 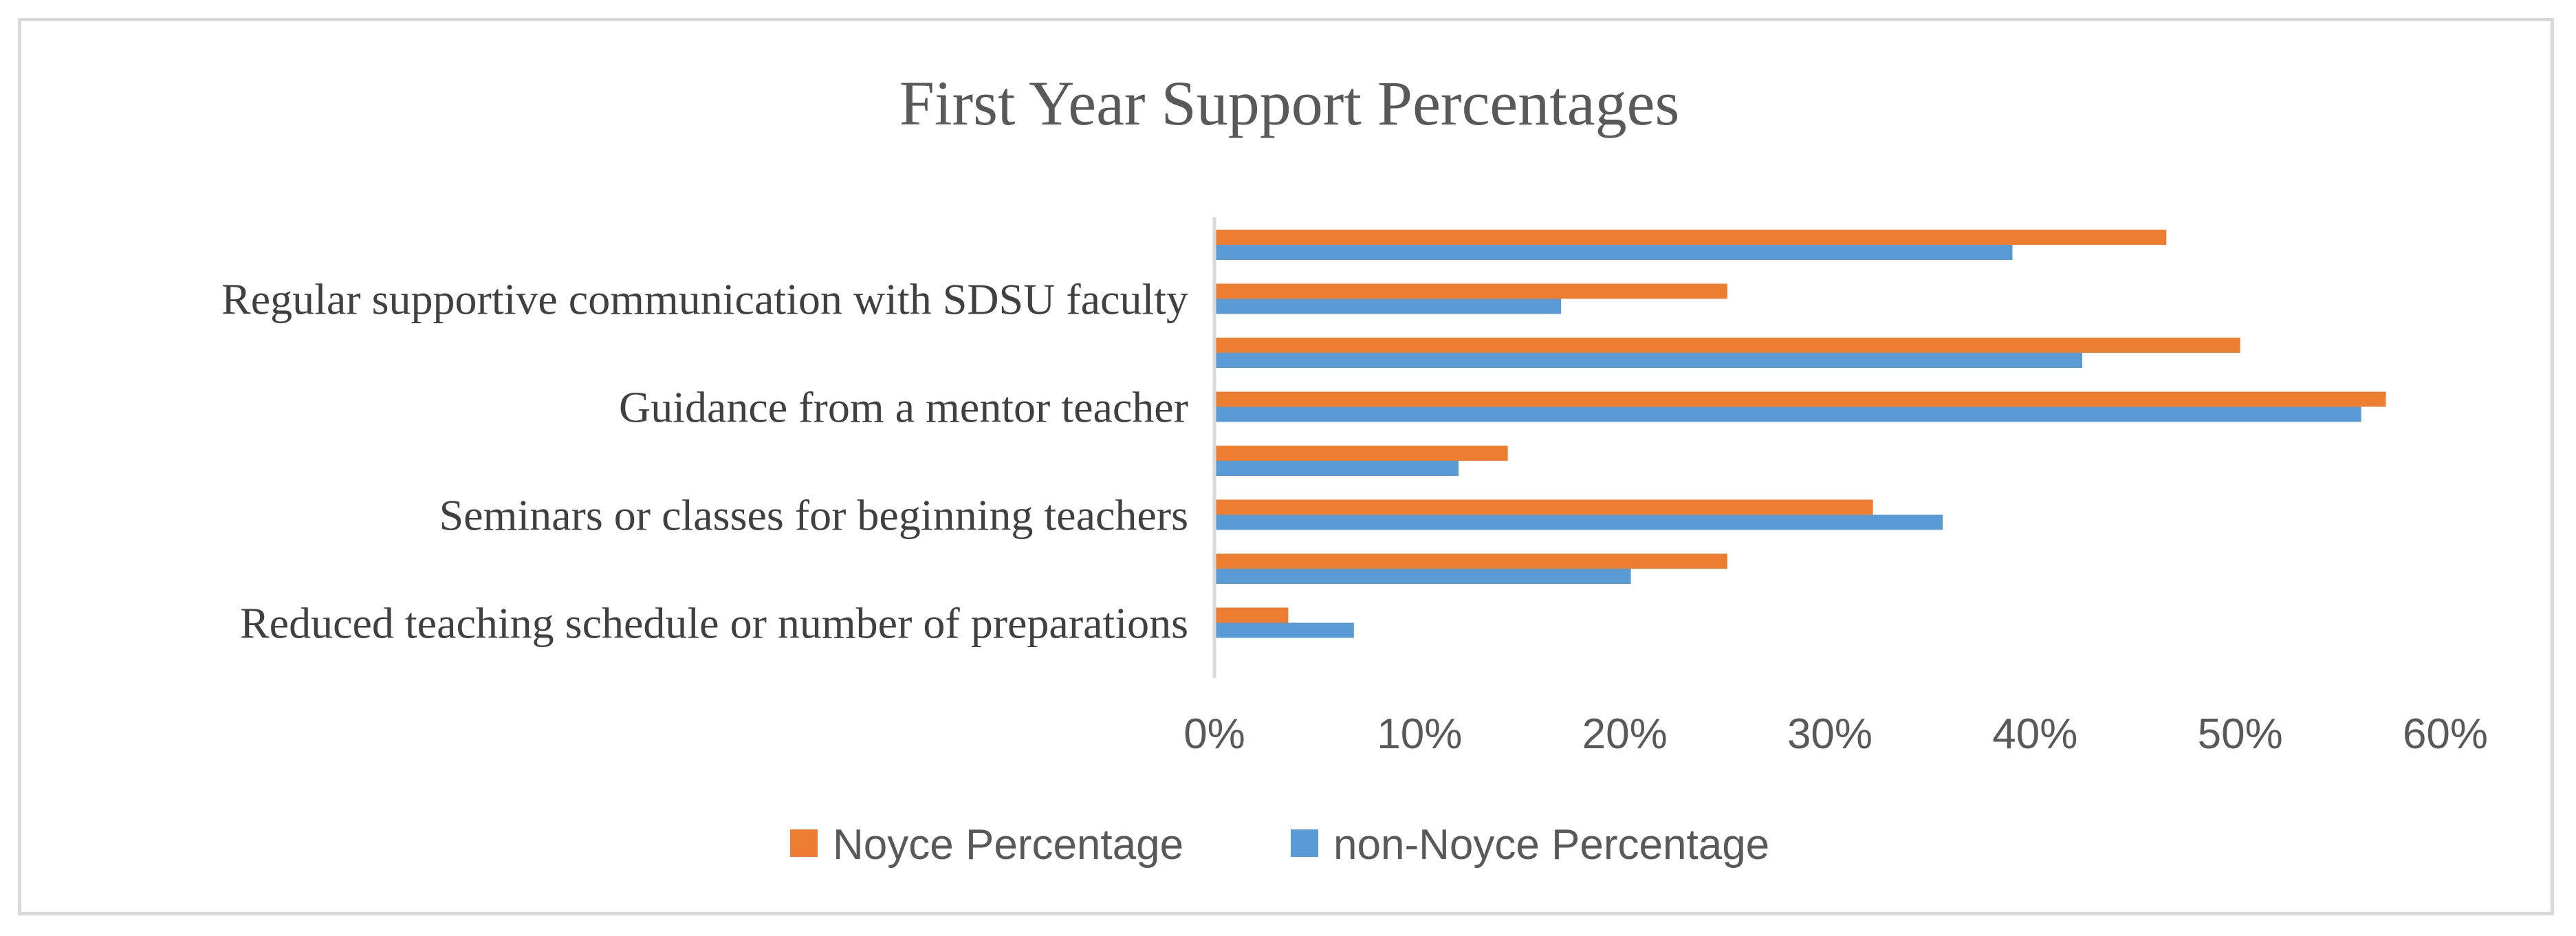 What do you see at coordinates (1830, 734) in the screenshot?
I see `x-tick-label-3: 30%` at bounding box center [1830, 734].